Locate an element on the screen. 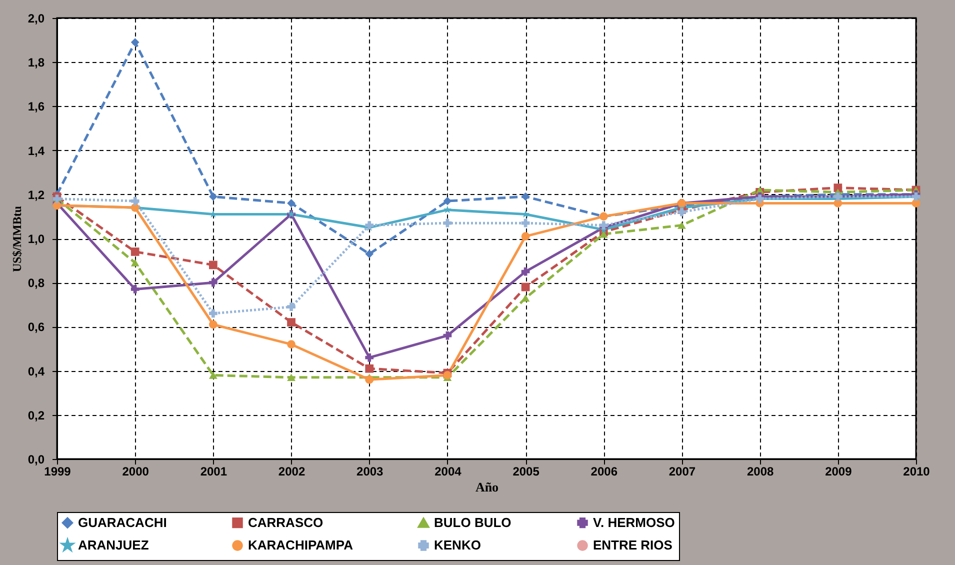 This screenshot has width=955, height=565. y-tick-label: 1,8 is located at coordinates (36, 63).